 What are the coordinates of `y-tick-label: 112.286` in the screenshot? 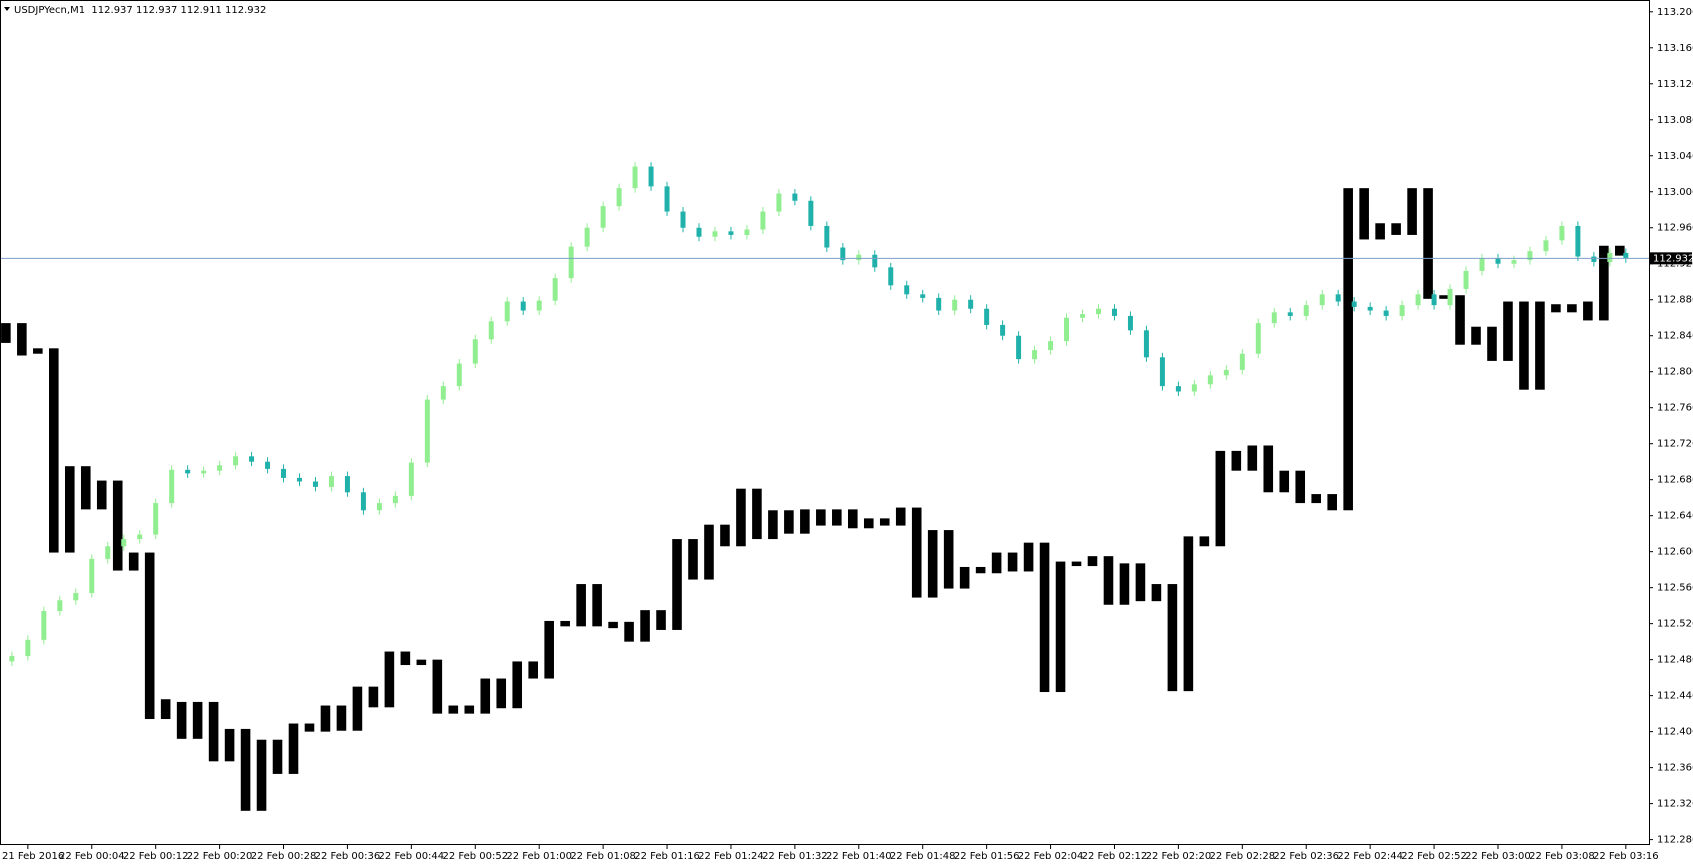 It's located at (1675, 840).